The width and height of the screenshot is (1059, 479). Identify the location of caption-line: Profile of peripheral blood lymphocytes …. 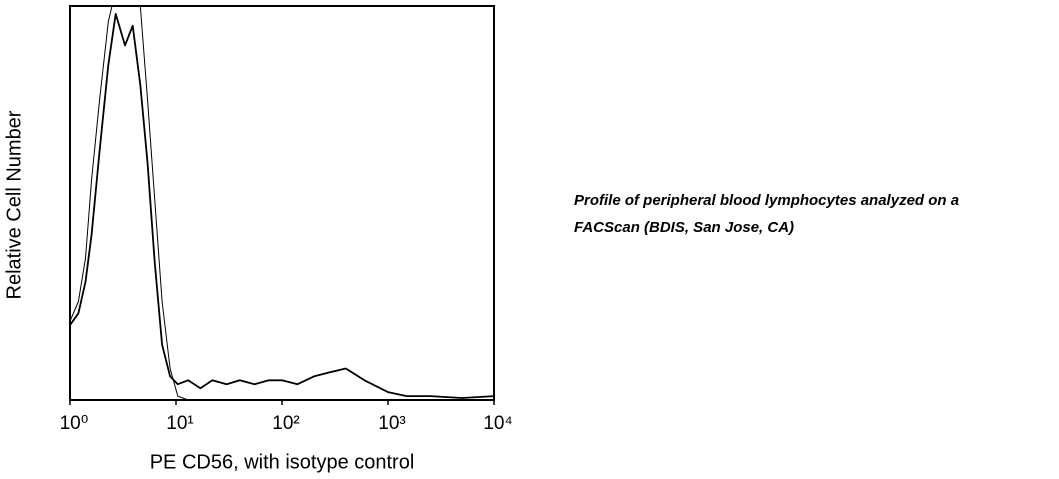
(766, 200).